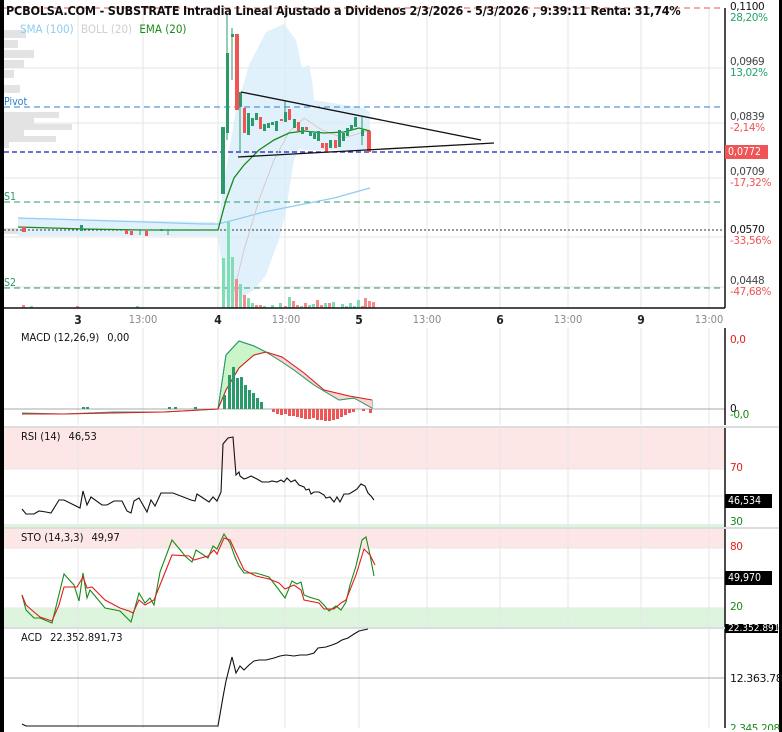  Describe the element at coordinates (747, 128) in the screenshot. I see `pct-tick: -2,14%` at that location.